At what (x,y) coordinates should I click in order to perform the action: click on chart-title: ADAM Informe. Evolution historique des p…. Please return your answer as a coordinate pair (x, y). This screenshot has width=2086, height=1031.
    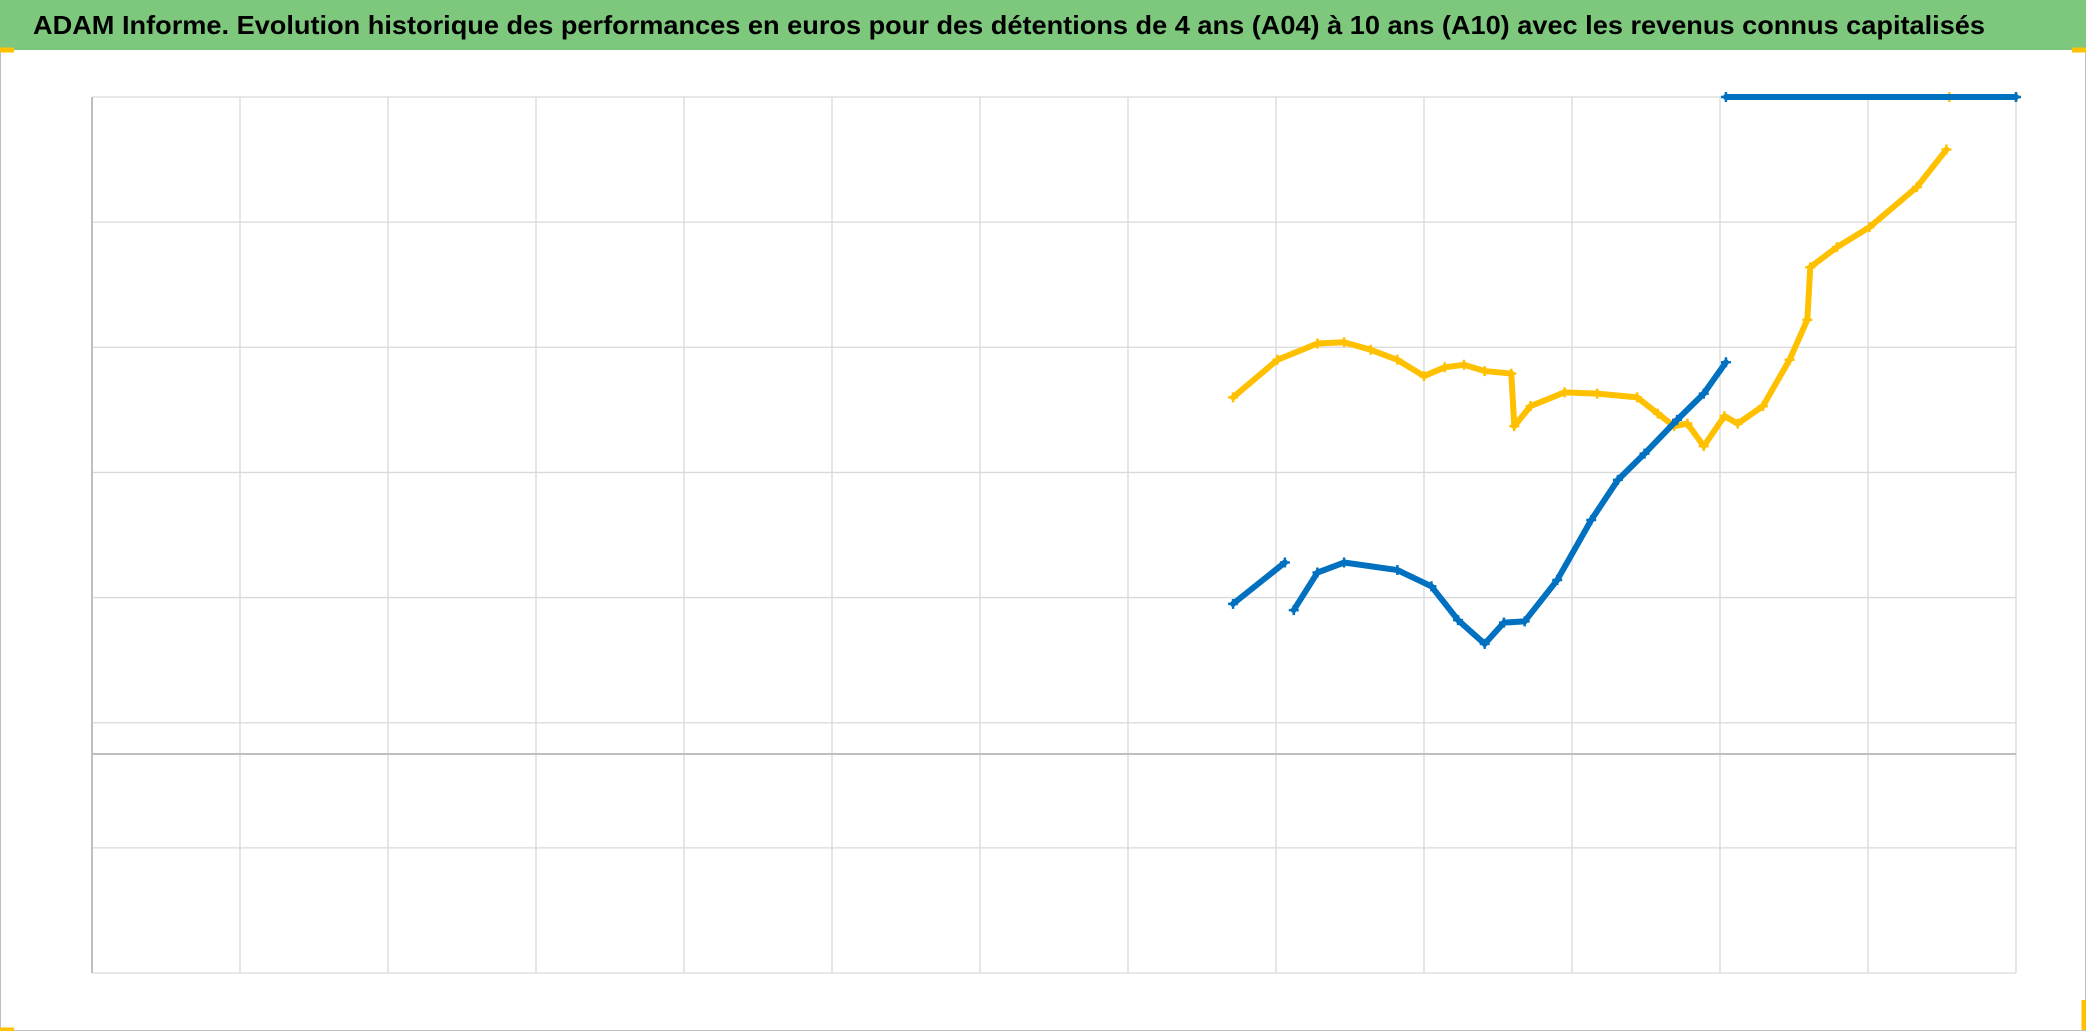
    Looking at the image, I should click on (1009, 25).